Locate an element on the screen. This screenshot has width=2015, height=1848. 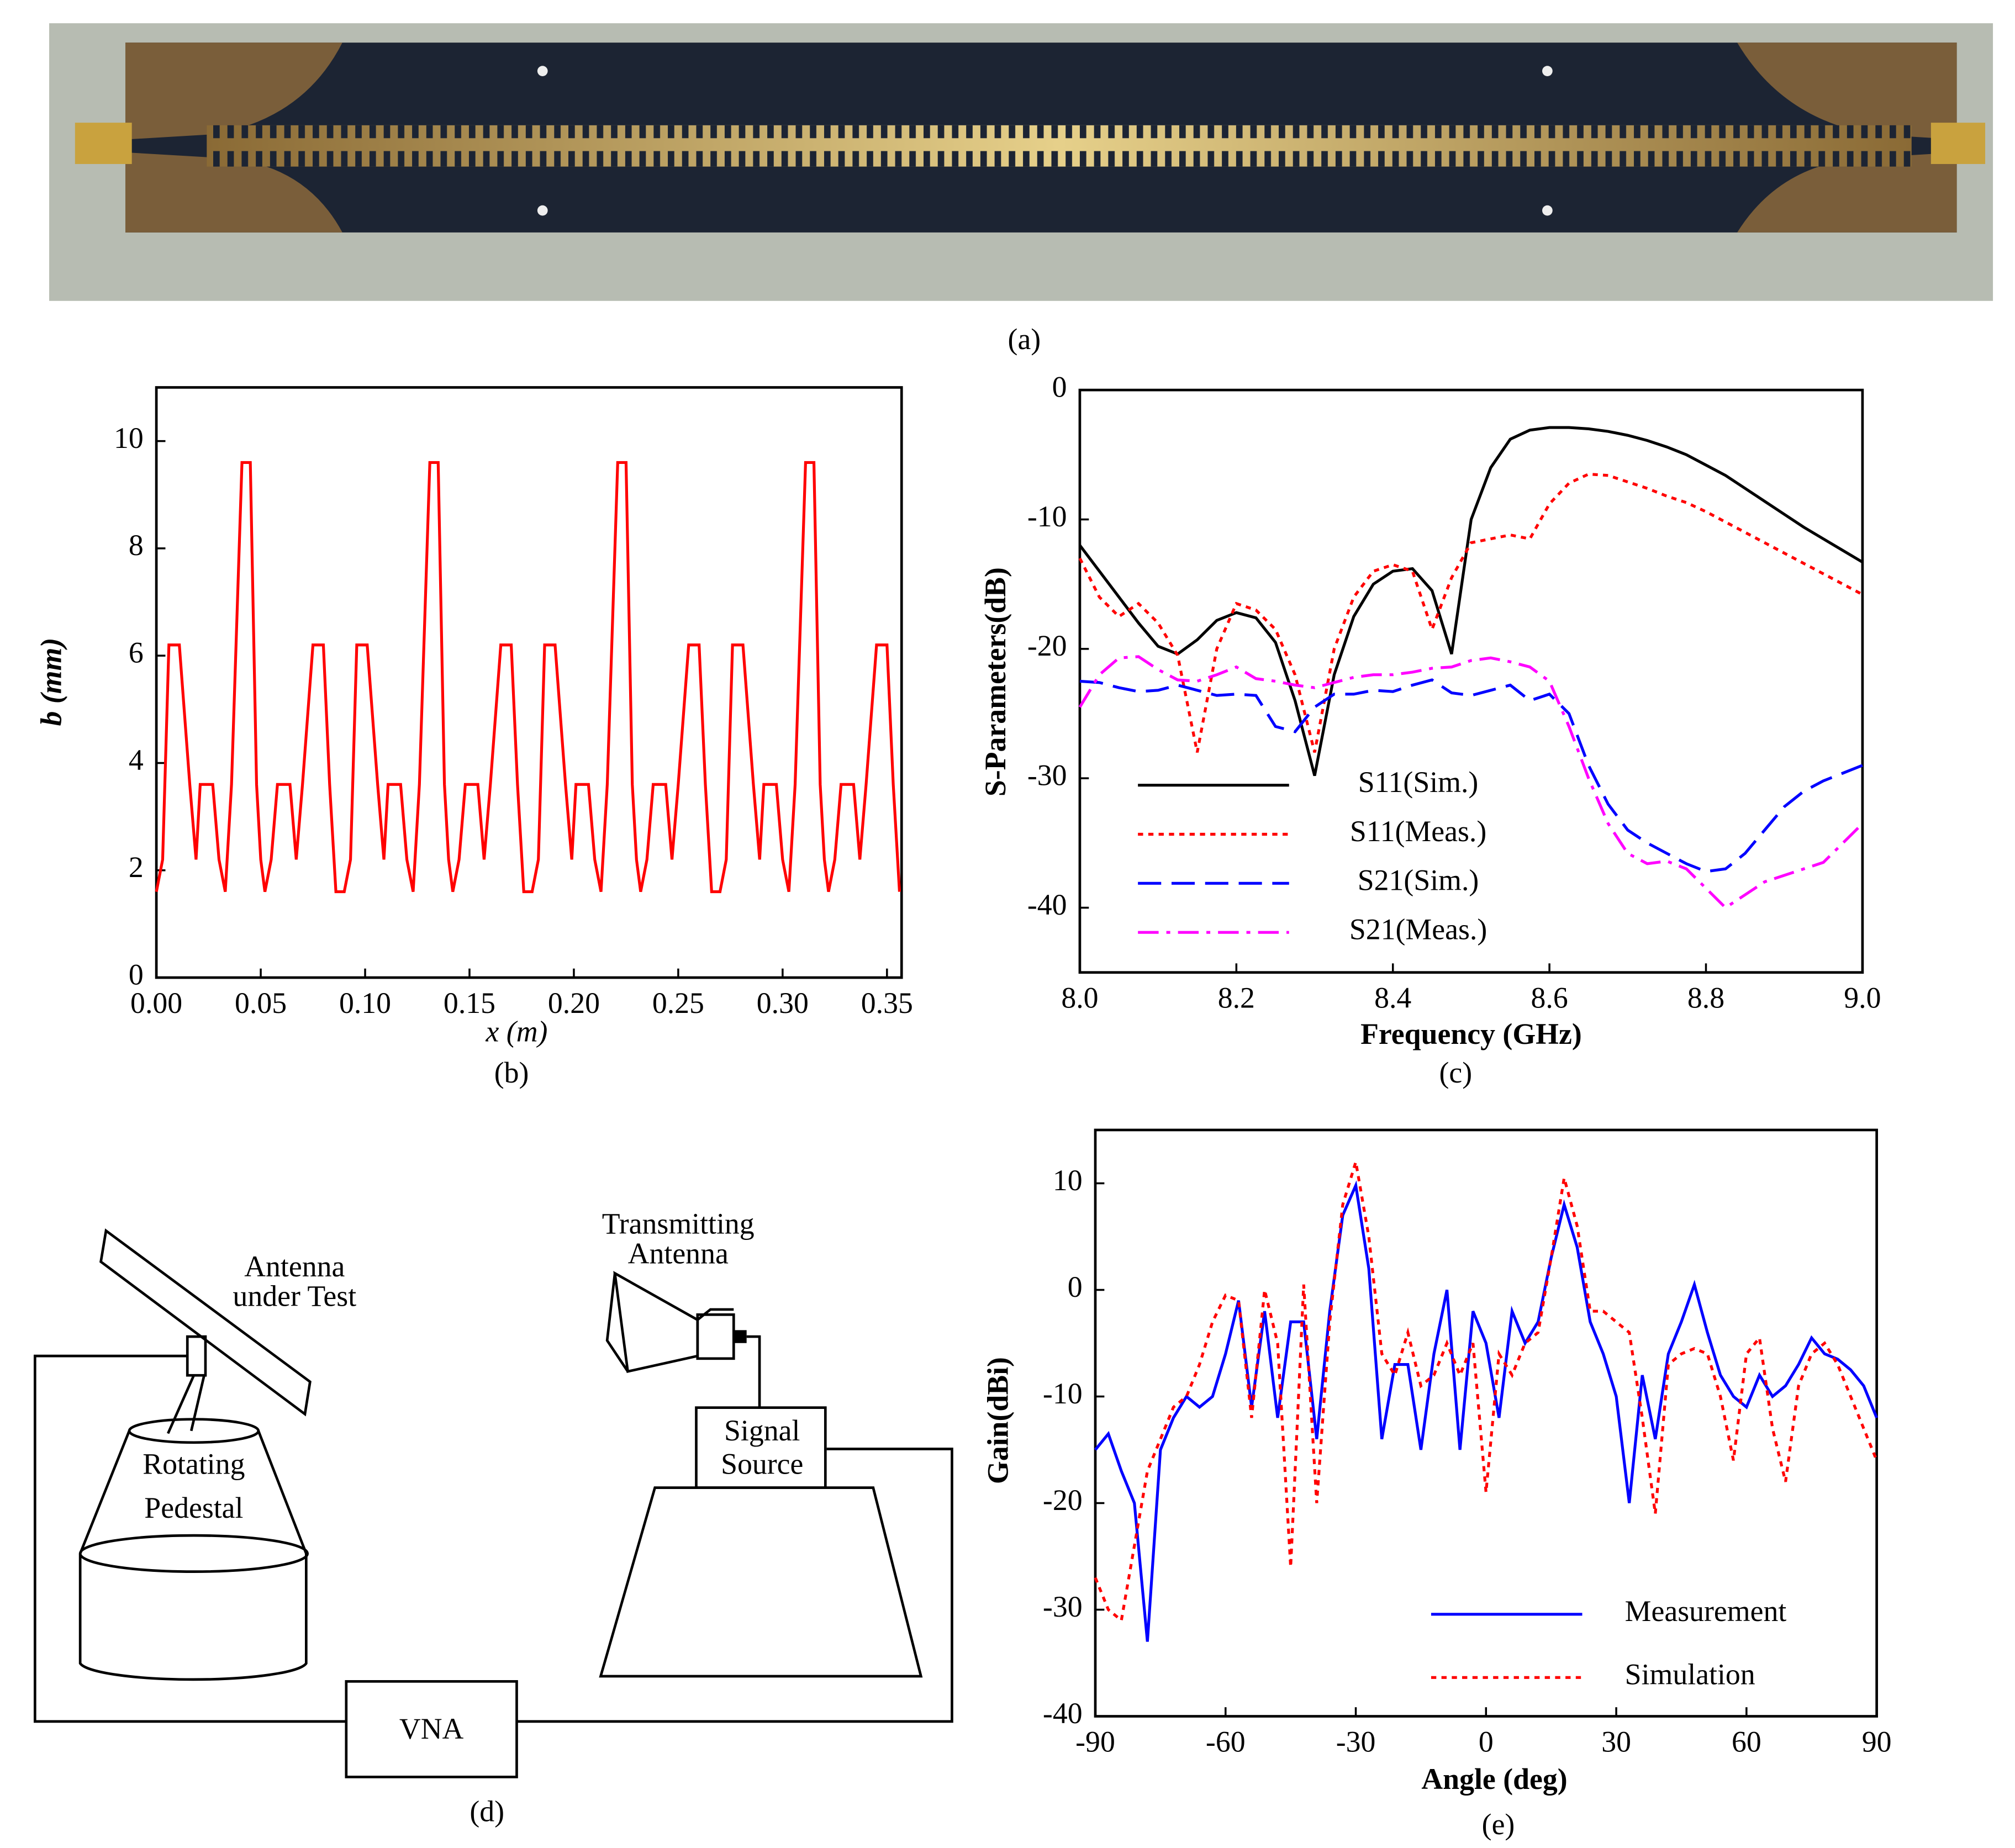
legend-label: S21(Meas.) is located at coordinates (1418, 929).